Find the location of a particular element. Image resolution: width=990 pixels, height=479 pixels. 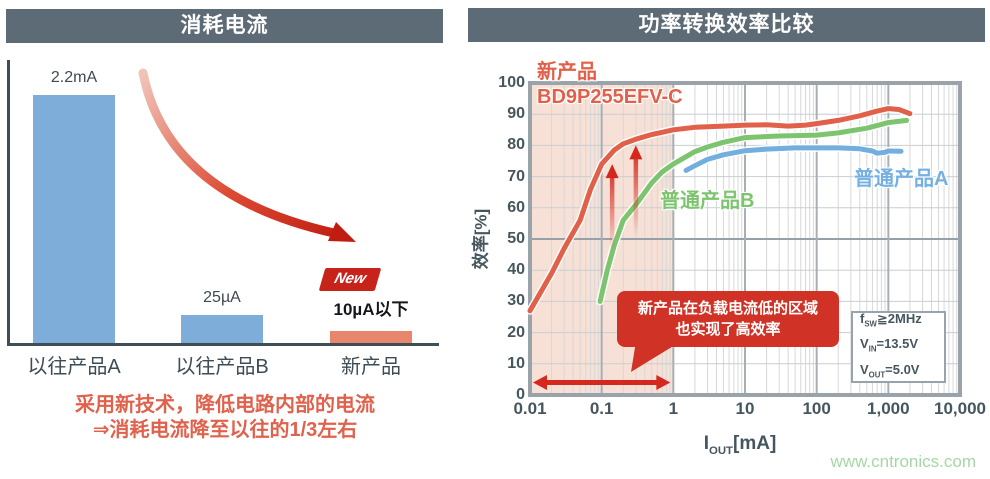

watermark: www.cntronics.com is located at coordinates (903, 461).